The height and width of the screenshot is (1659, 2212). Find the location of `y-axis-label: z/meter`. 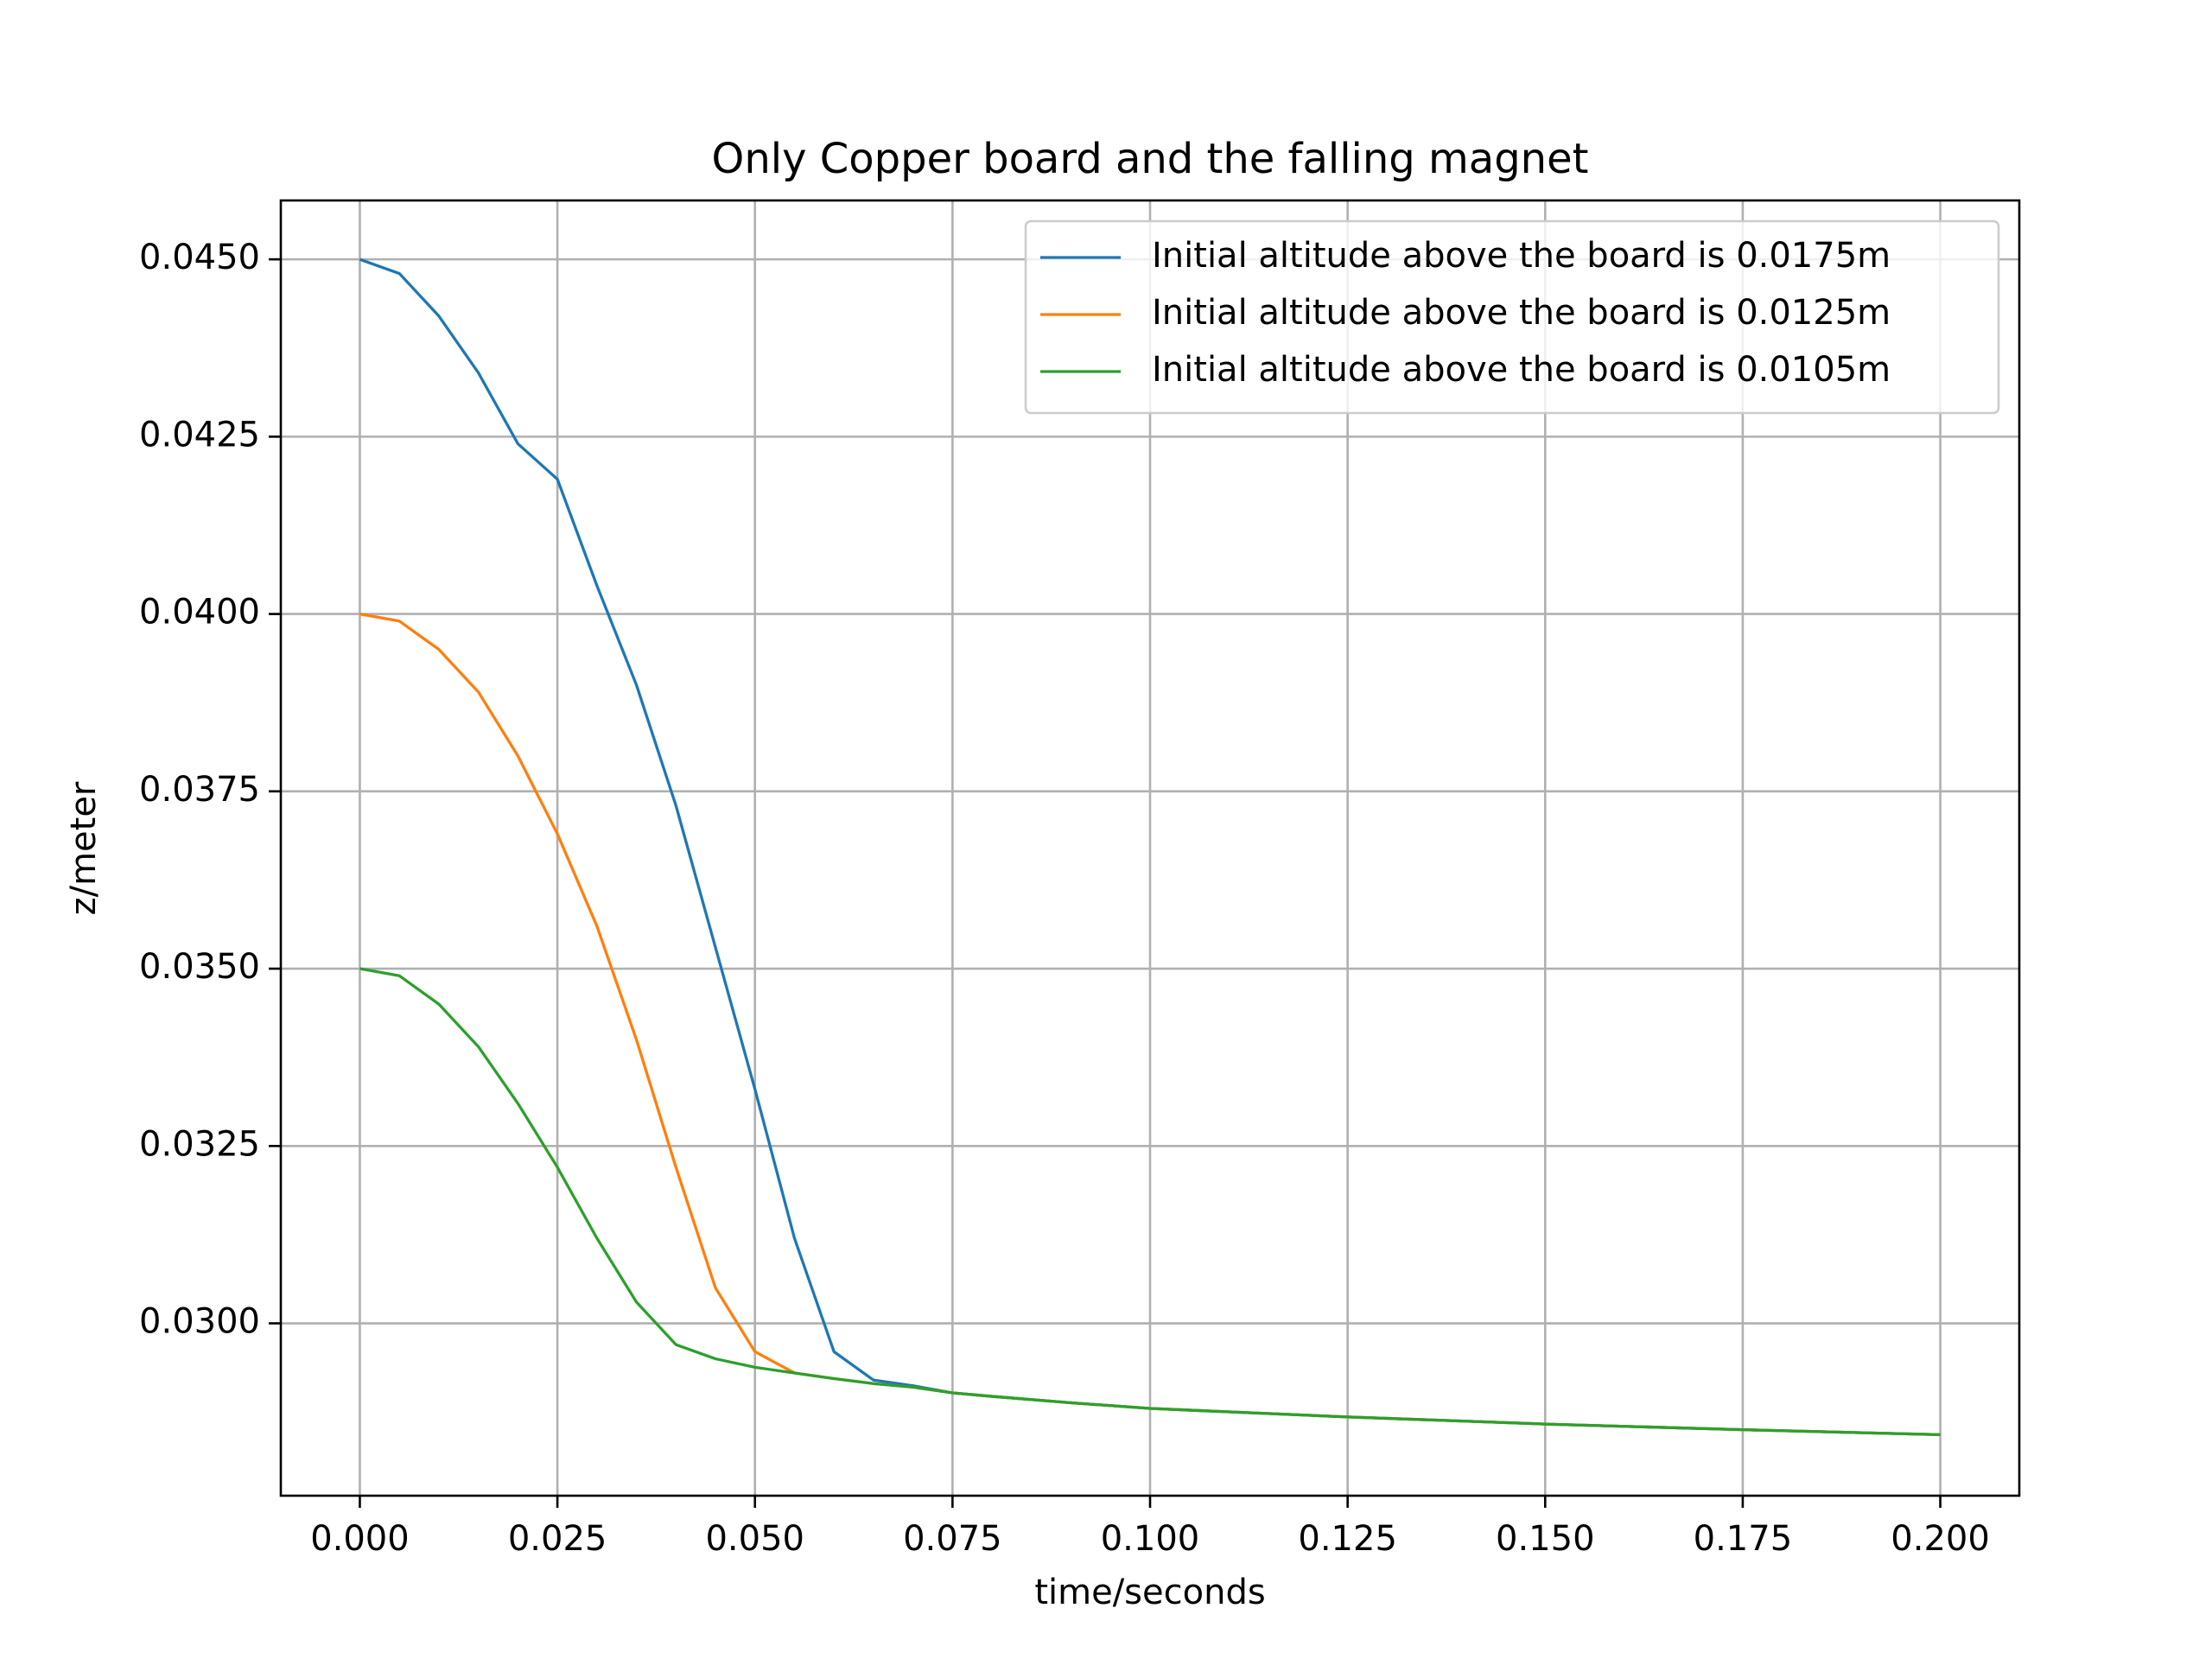

y-axis-label: z/meter is located at coordinates (84, 848).